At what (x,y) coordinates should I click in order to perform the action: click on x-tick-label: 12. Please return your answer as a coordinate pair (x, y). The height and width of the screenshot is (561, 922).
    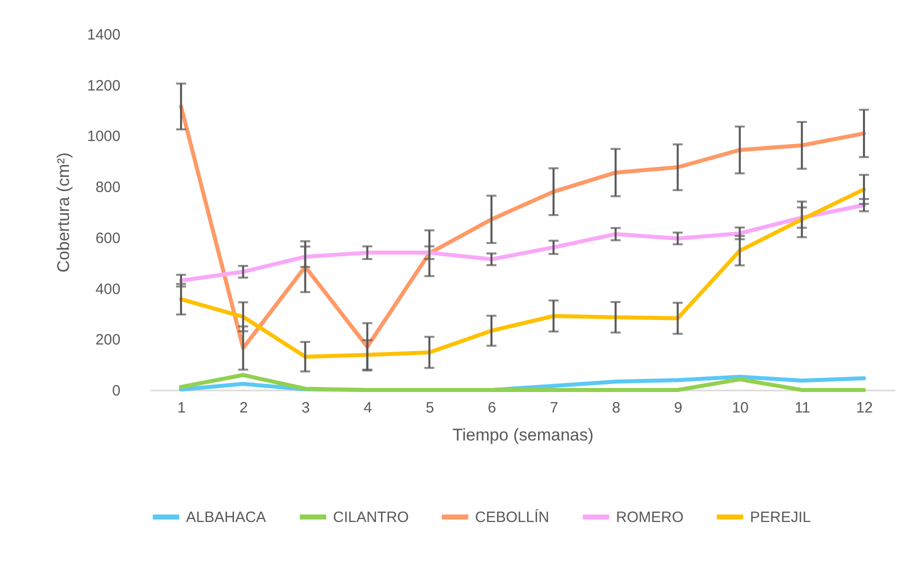
    Looking at the image, I should click on (864, 408).